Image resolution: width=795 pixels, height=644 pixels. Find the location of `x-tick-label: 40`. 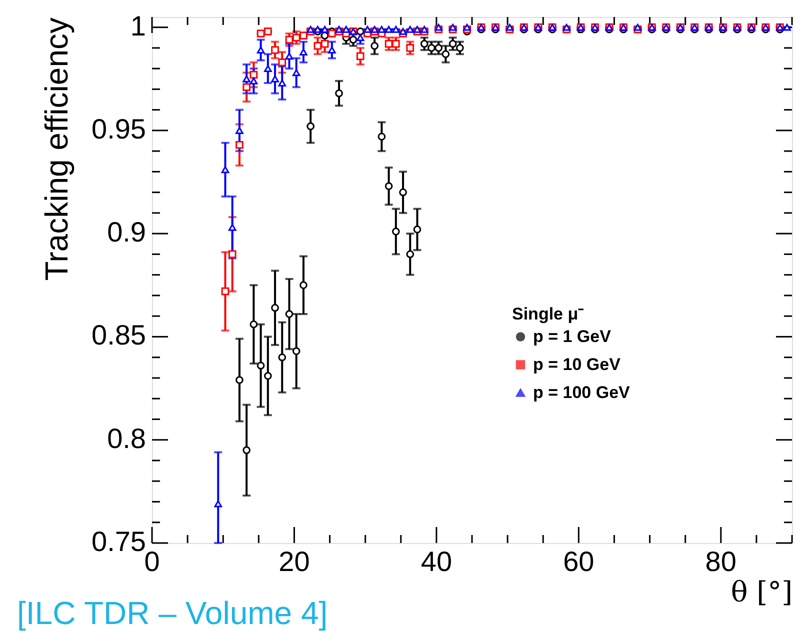

x-tick-label: 40 is located at coordinates (436, 561).